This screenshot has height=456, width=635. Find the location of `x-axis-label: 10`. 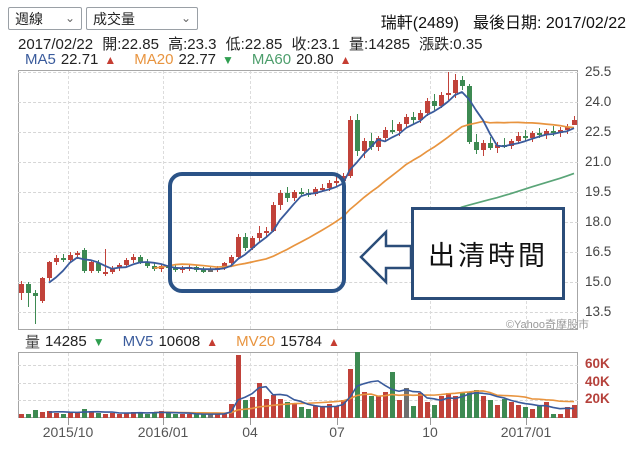

x-axis-label: 10 is located at coordinates (430, 432).